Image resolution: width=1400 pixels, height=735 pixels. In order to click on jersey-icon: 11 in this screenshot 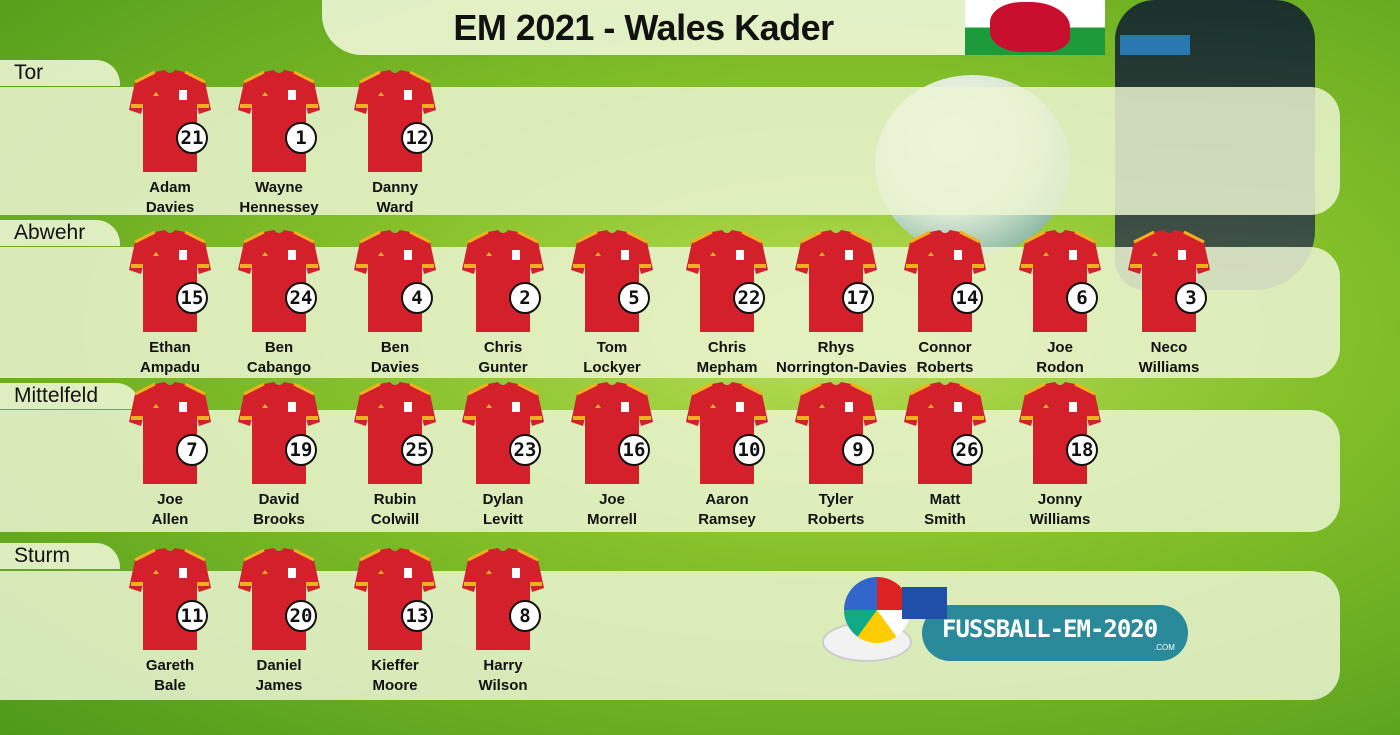, I will do `click(170, 599)`.